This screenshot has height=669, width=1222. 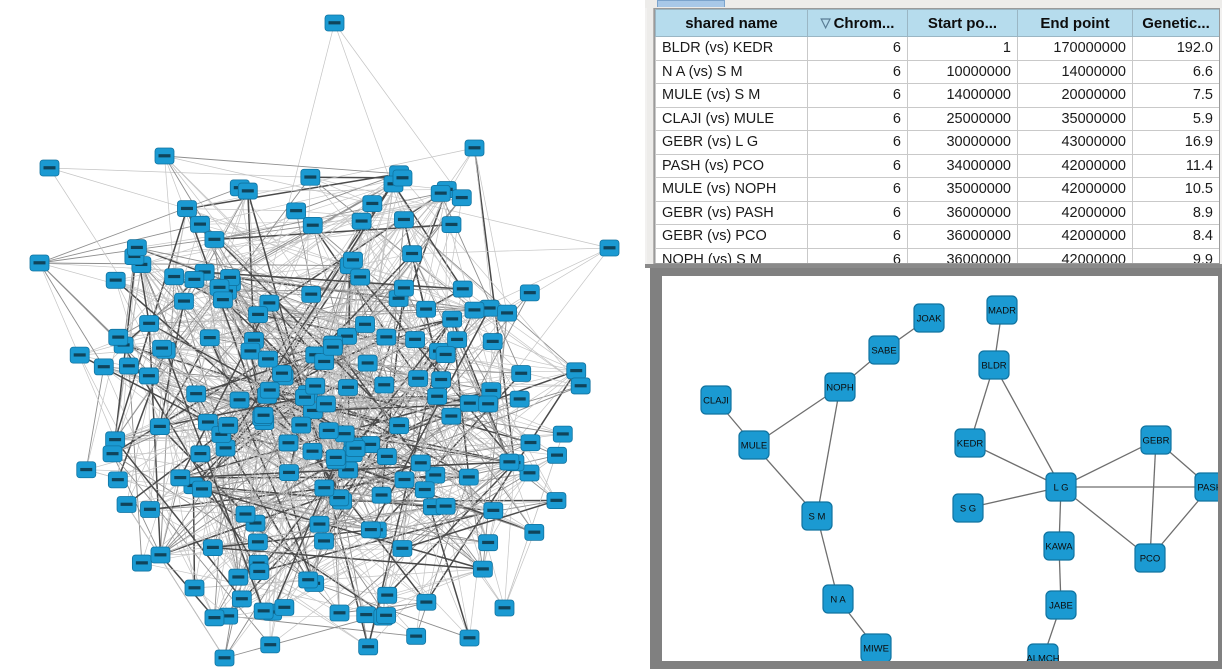 I want to click on cell-shared_name: BLDR (vs) KEDR, so click(x=731, y=48).